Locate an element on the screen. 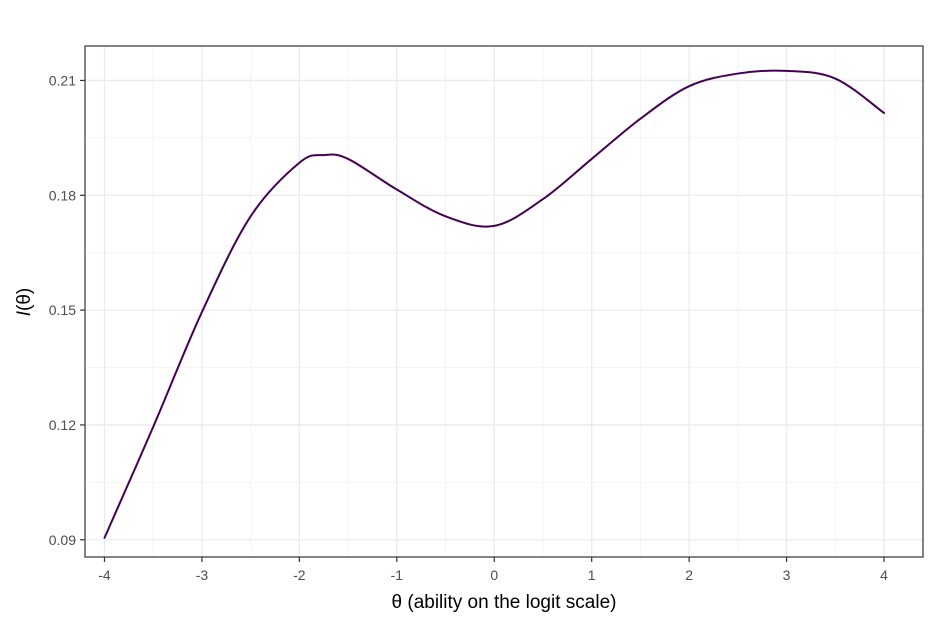 Image resolution: width=935 pixels, height=627 pixels. y-axis-title-italic: I is located at coordinates (24, 313).